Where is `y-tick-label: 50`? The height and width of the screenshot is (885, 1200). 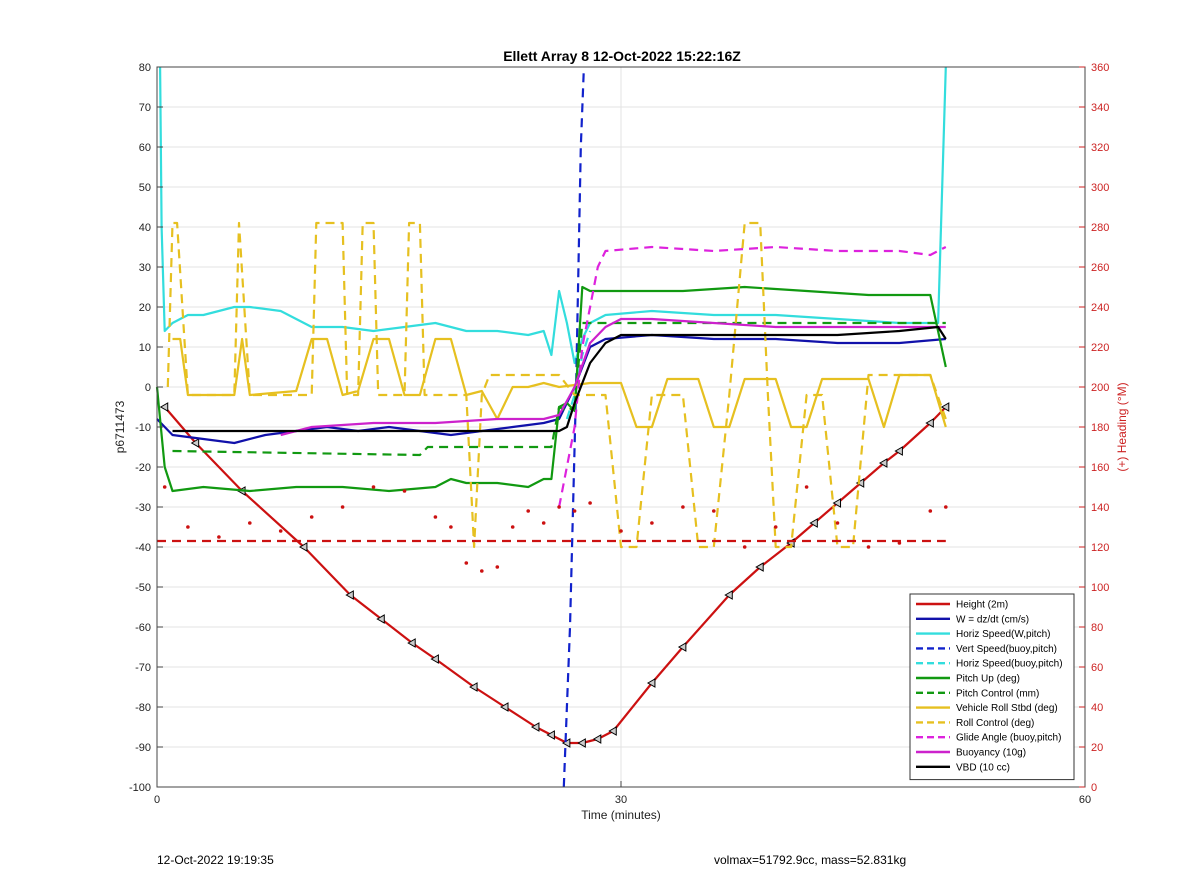
y-tick-label: 50 is located at coordinates (145, 188).